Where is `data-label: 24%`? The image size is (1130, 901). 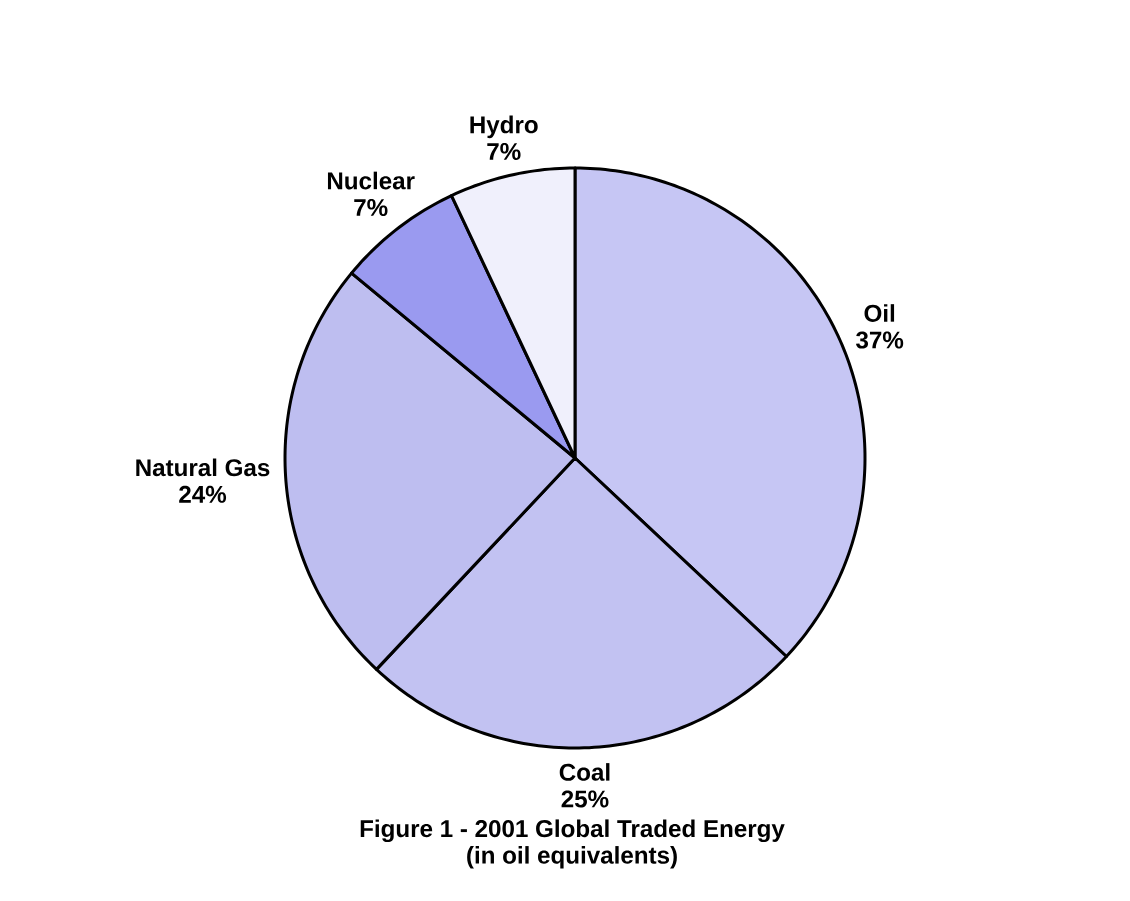
data-label: 24% is located at coordinates (203, 494).